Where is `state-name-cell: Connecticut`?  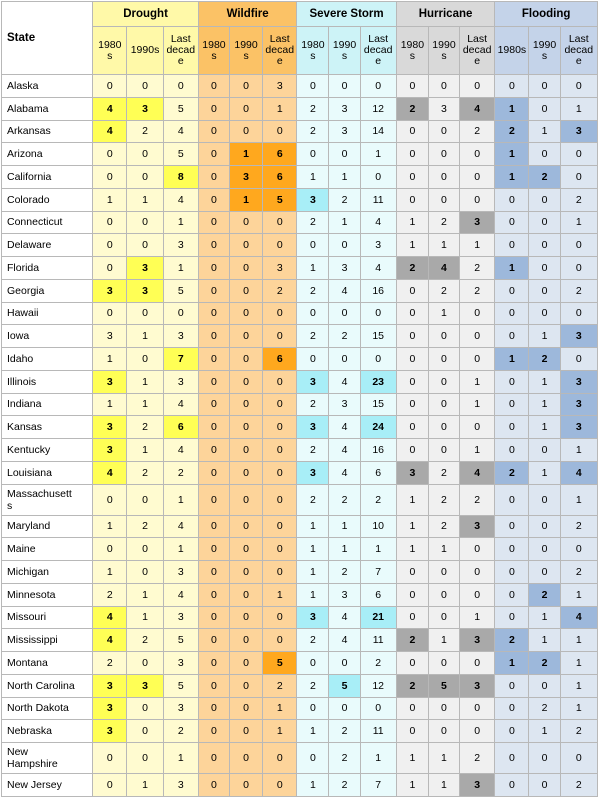
state-name-cell: Connecticut is located at coordinates (47, 222).